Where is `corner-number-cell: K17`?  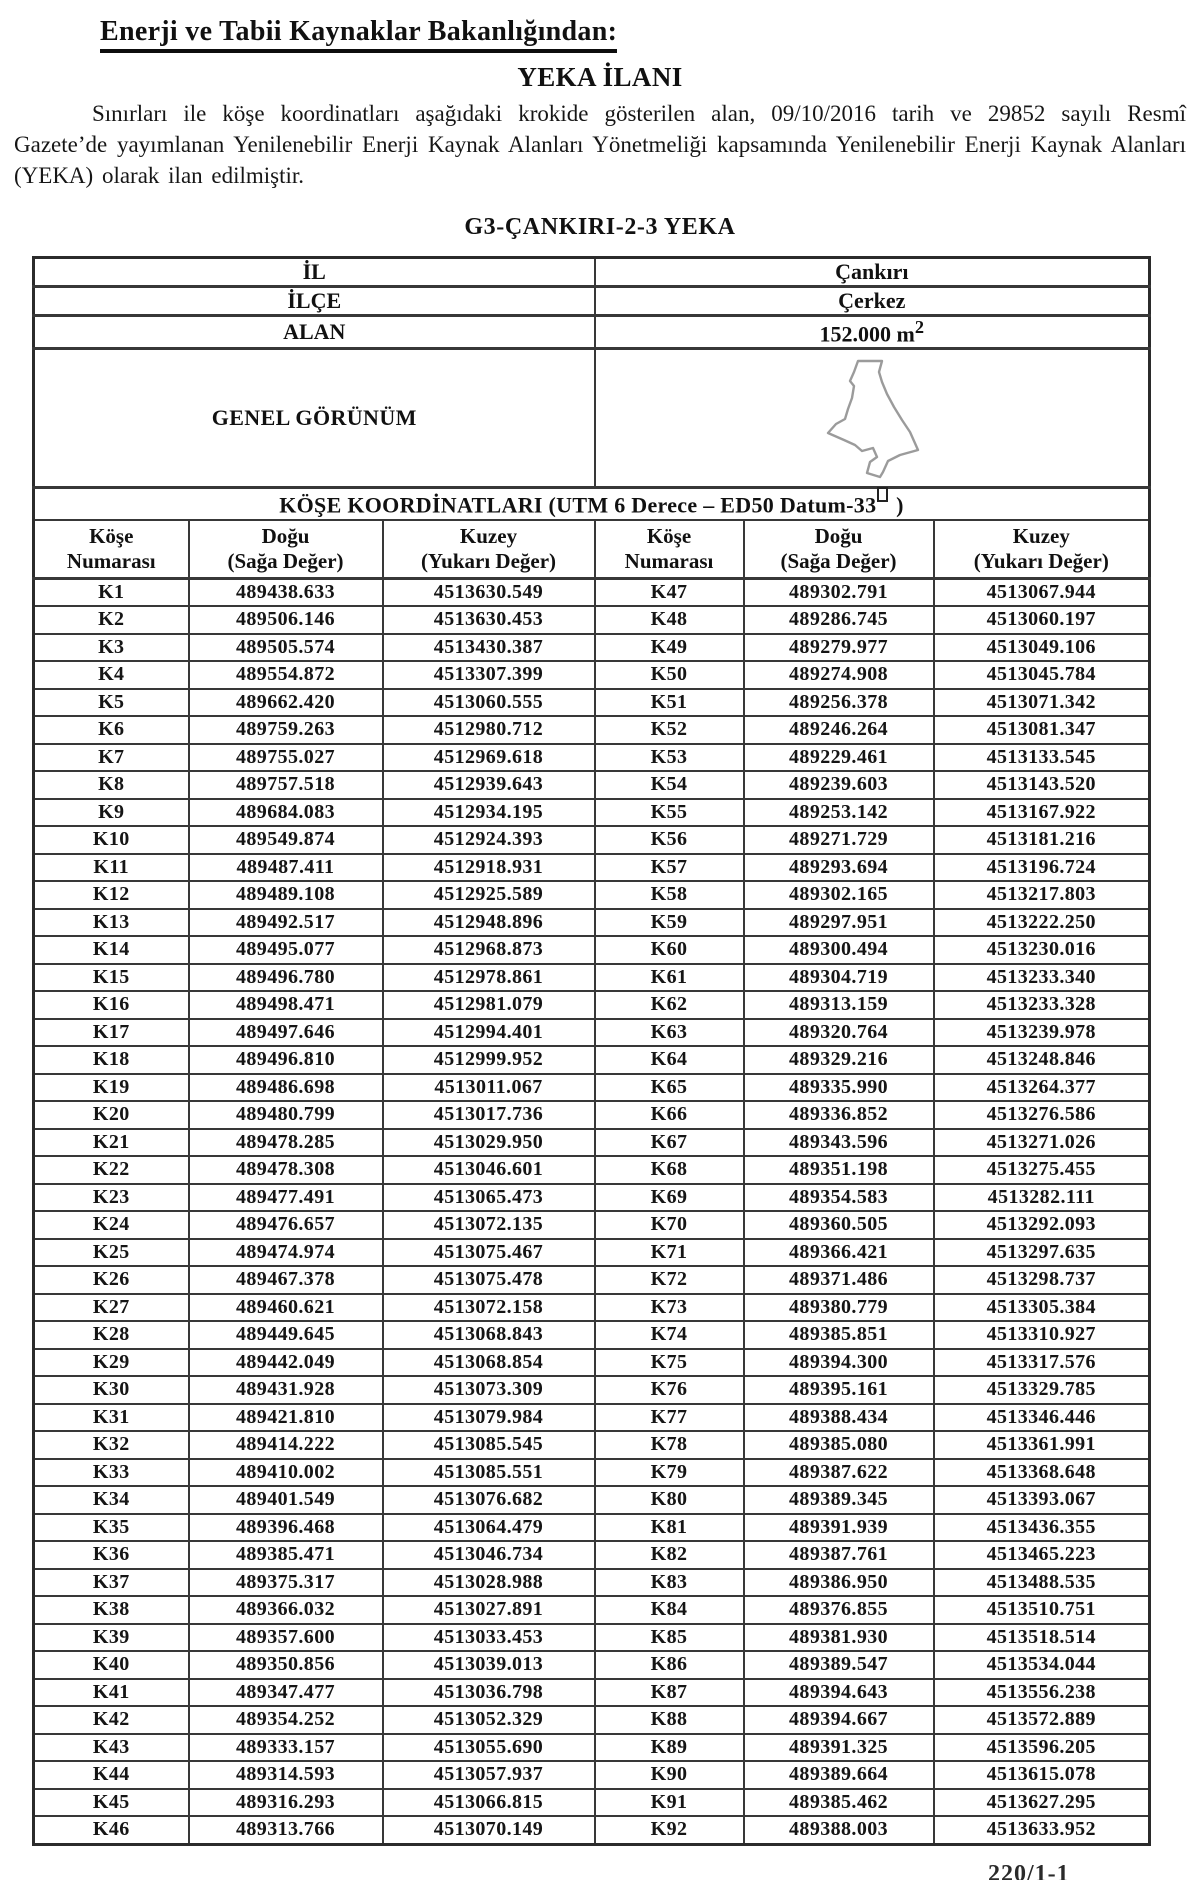 corner-number-cell: K17 is located at coordinates (111, 1032).